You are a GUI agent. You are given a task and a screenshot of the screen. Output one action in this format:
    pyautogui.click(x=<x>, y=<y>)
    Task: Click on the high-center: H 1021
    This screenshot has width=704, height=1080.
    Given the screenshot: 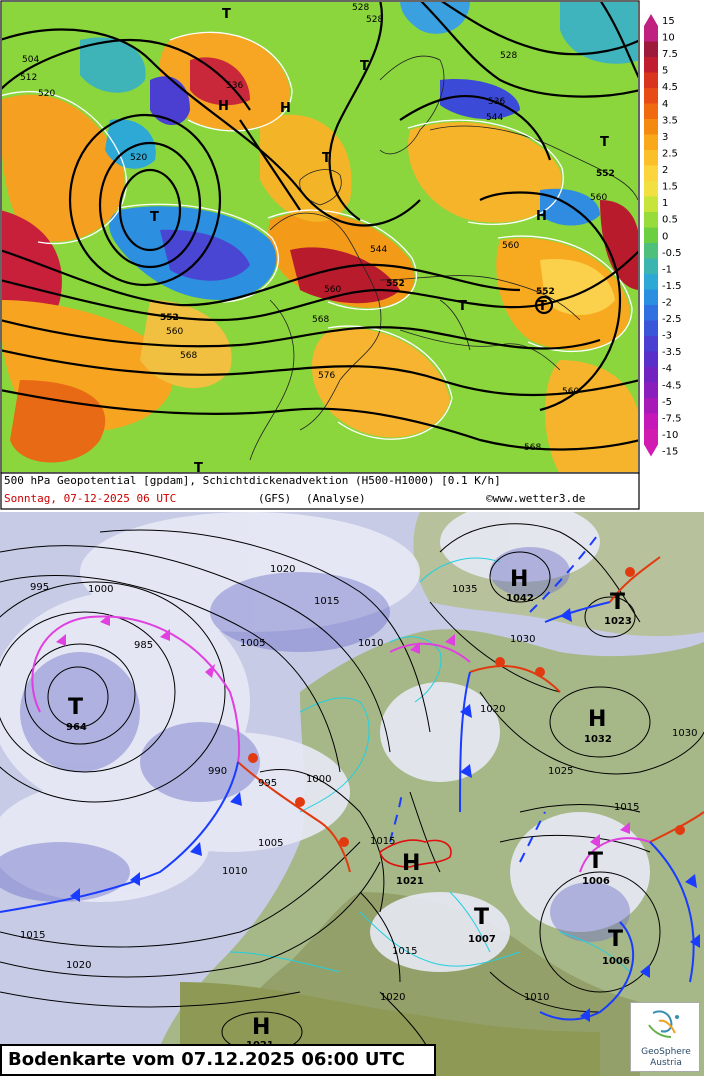 What is the action you would take?
    pyautogui.click(x=410, y=869)
    